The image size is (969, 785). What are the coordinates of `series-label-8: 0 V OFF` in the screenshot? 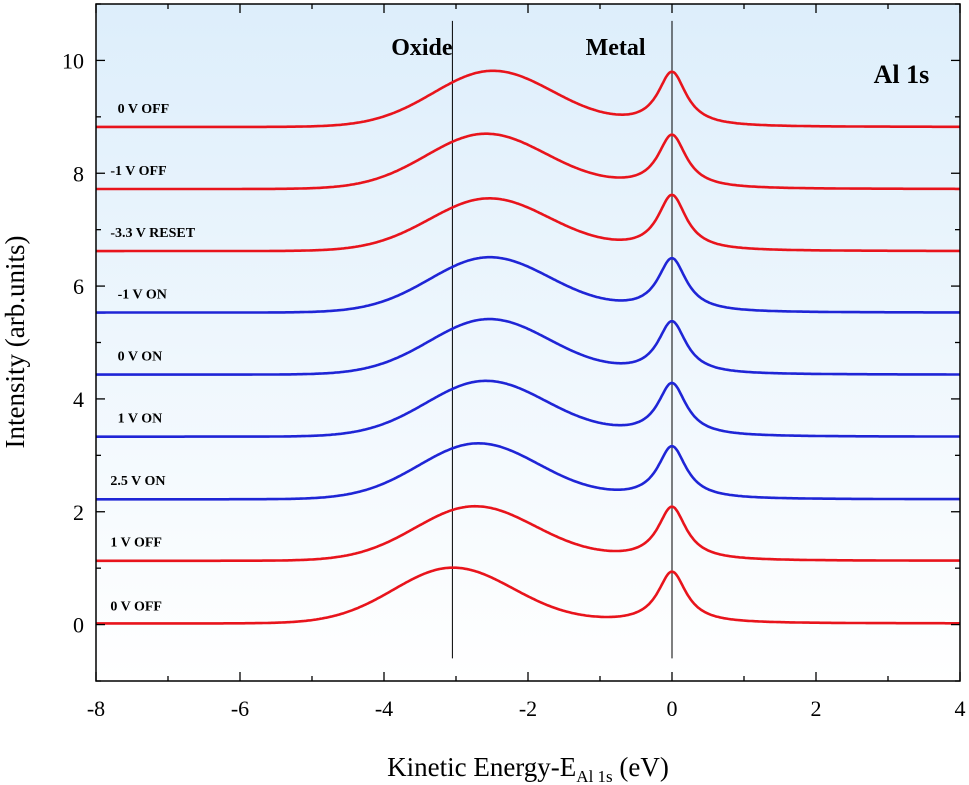 It's located at (144, 109).